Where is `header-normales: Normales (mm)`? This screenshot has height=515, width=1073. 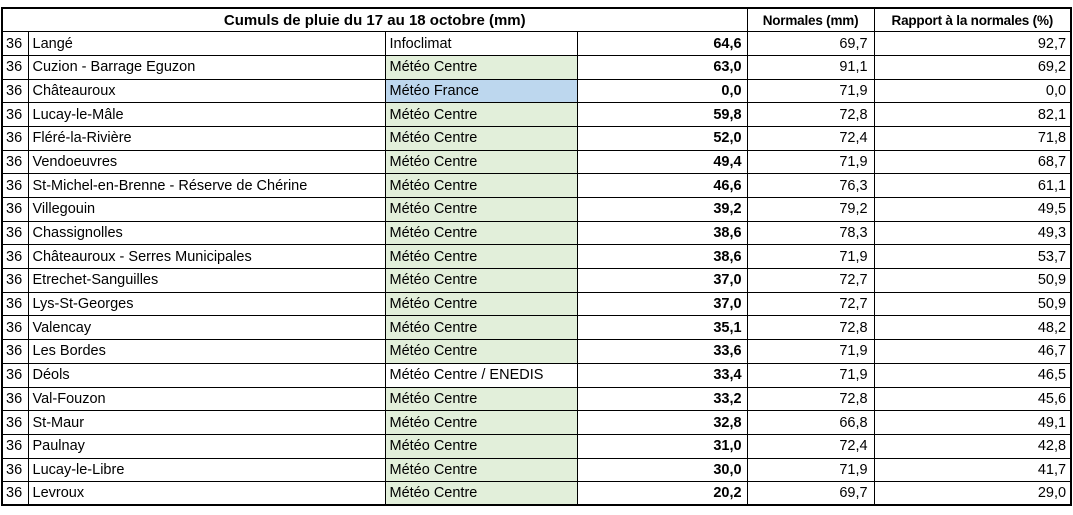
header-normales: Normales (mm) is located at coordinates (810, 20).